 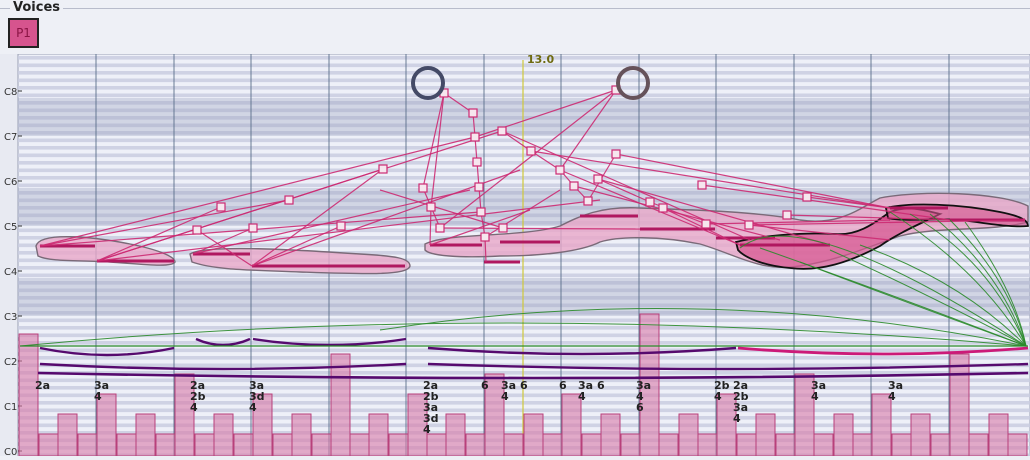 What do you see at coordinates (428, 83) in the screenshot?
I see `ring-marker-left` at bounding box center [428, 83].